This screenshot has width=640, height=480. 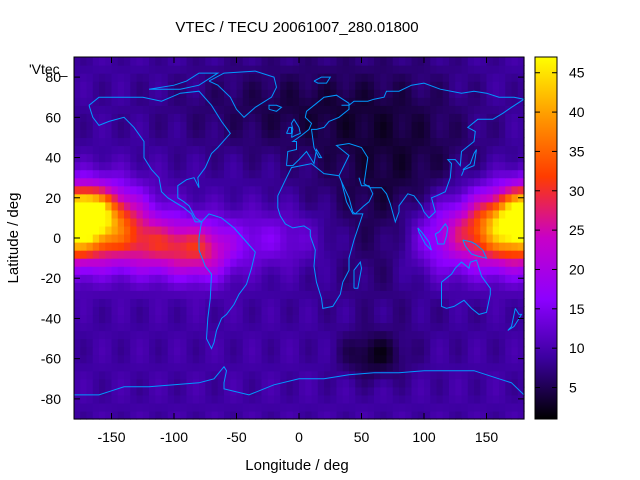 I want to click on x-axis-label: Longitude / deg, so click(x=296, y=465).